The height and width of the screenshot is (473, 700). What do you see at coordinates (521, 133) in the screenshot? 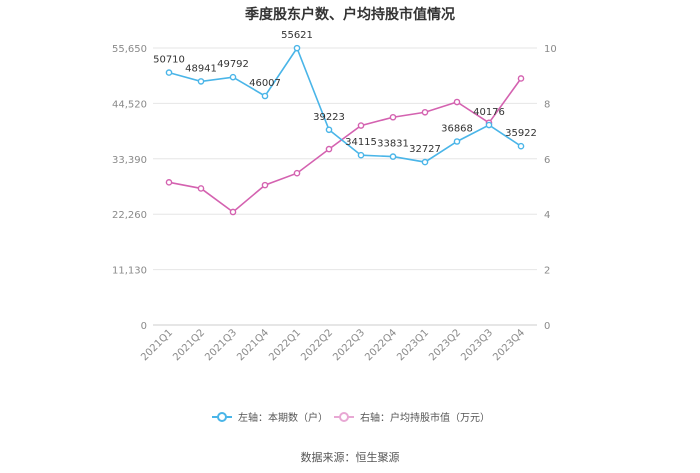
I see `data-label: 35922` at bounding box center [521, 133].